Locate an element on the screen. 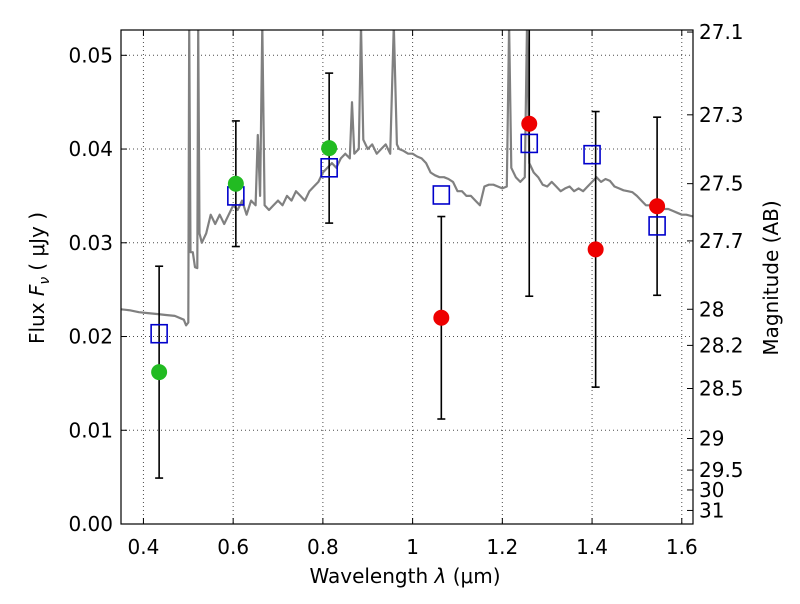 The height and width of the screenshot is (604, 800). y-axis-label-unit: ( μJy ) is located at coordinates (37, 241).